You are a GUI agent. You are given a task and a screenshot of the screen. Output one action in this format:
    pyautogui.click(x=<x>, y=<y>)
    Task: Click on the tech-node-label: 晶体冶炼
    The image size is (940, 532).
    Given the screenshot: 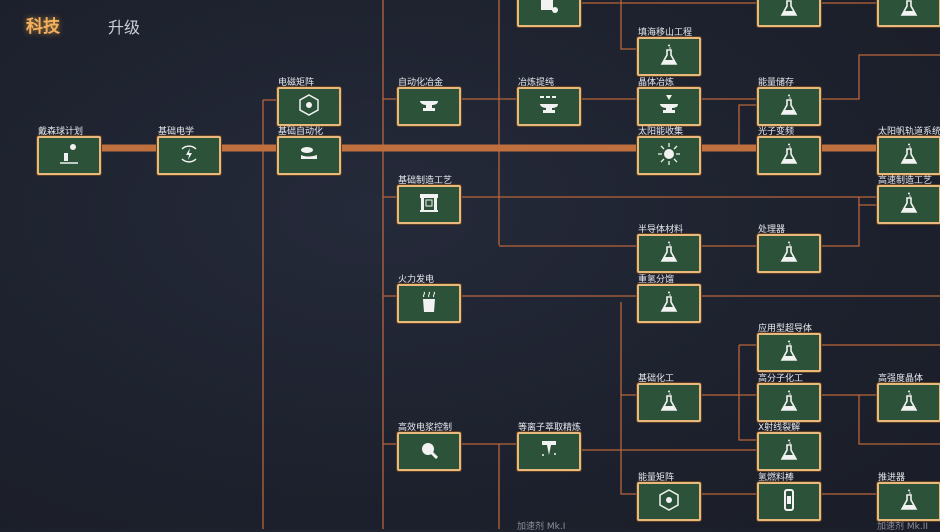 What is the action you would take?
    pyautogui.click(x=656, y=83)
    